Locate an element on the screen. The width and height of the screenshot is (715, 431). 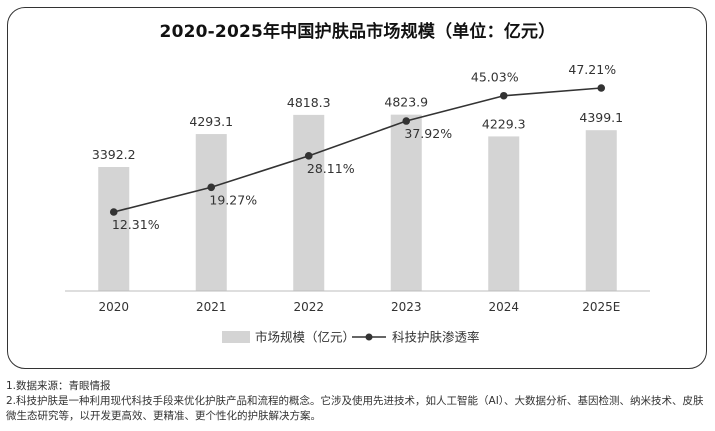
line-point-2024 is located at coordinates (503, 95).